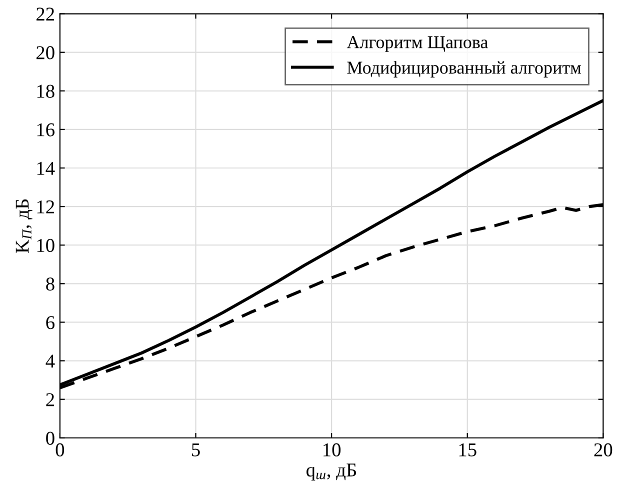 This screenshot has height=492, width=618. What do you see at coordinates (50, 284) in the screenshot?
I see `y-tick-label: 8` at bounding box center [50, 284].